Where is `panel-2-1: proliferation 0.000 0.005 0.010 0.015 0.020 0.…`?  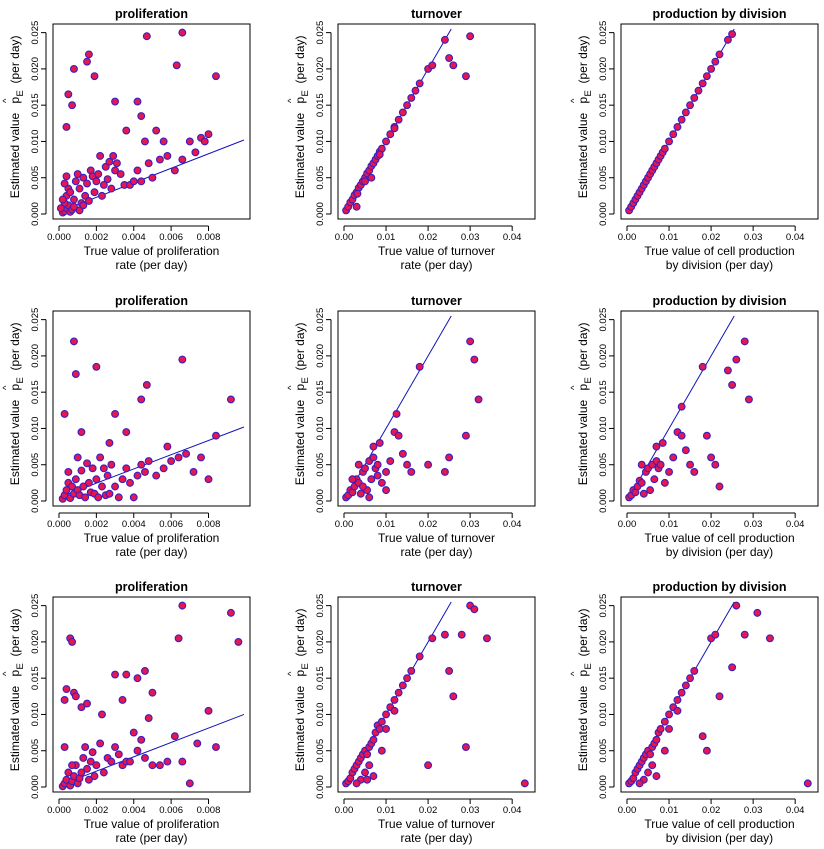 panel-2-1: proliferation 0.000 0.005 0.010 0.015 0.020 0.… is located at coordinates (126, 426).